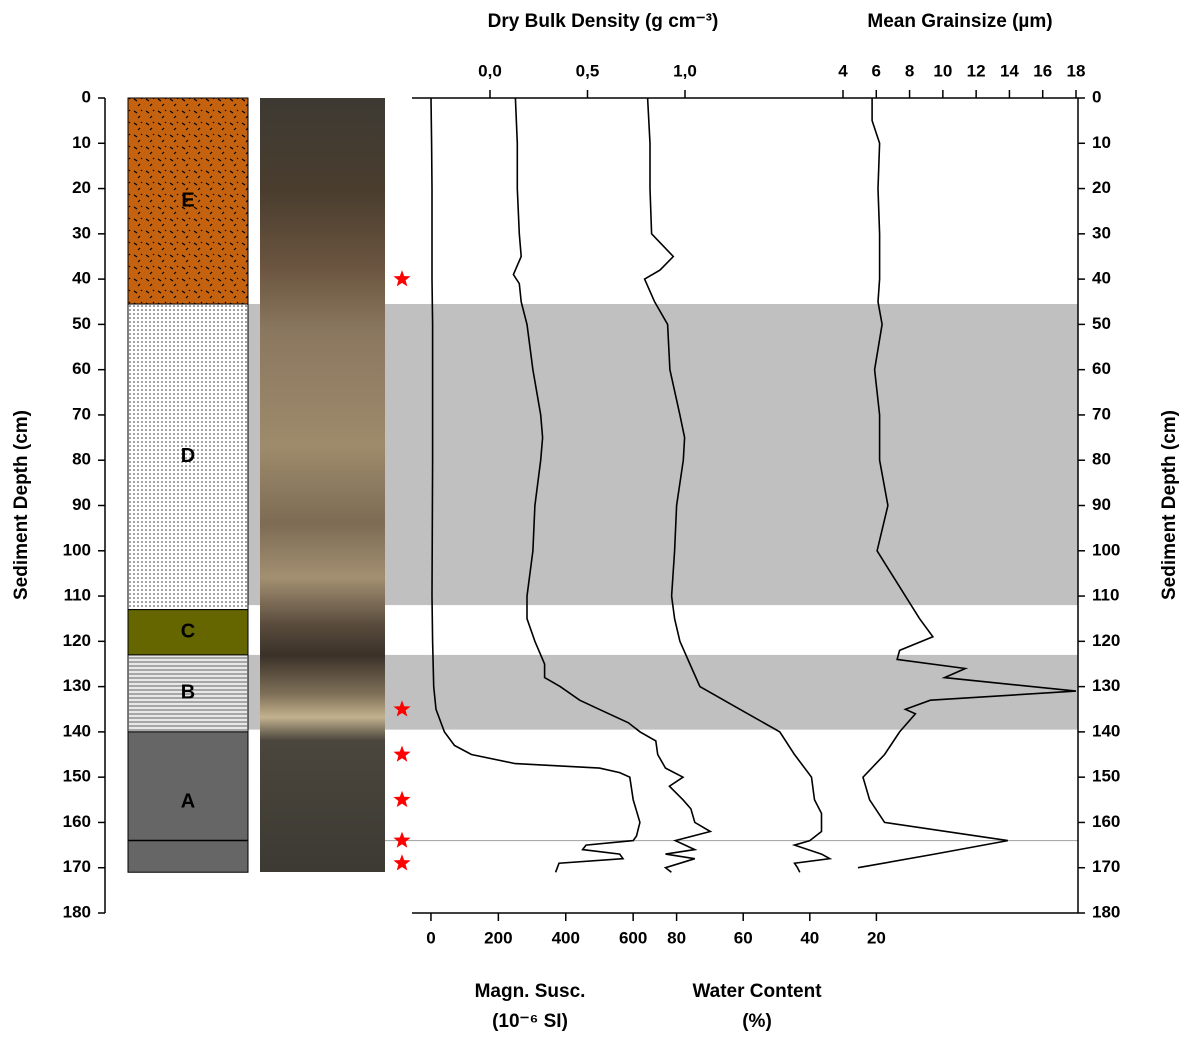 The height and width of the screenshot is (1041, 1191). I want to click on x-tick-label: 8, so click(909, 70).